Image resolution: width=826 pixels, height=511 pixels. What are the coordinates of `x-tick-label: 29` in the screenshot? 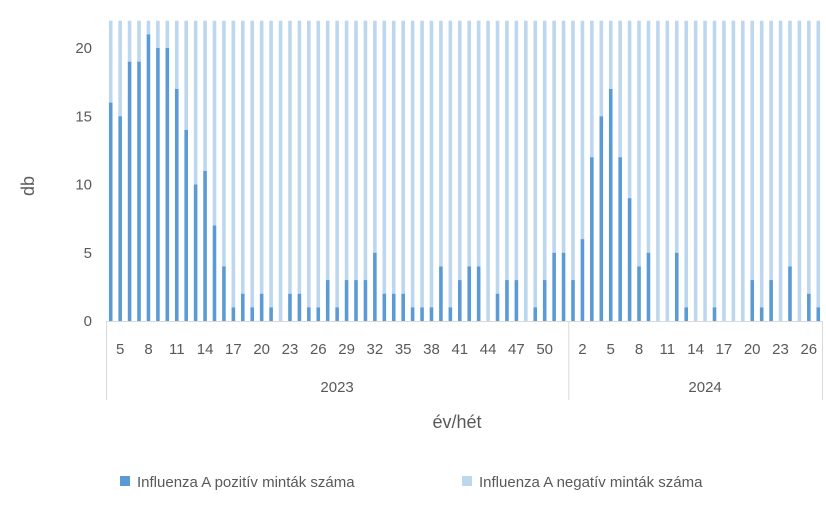 It's located at (346, 349).